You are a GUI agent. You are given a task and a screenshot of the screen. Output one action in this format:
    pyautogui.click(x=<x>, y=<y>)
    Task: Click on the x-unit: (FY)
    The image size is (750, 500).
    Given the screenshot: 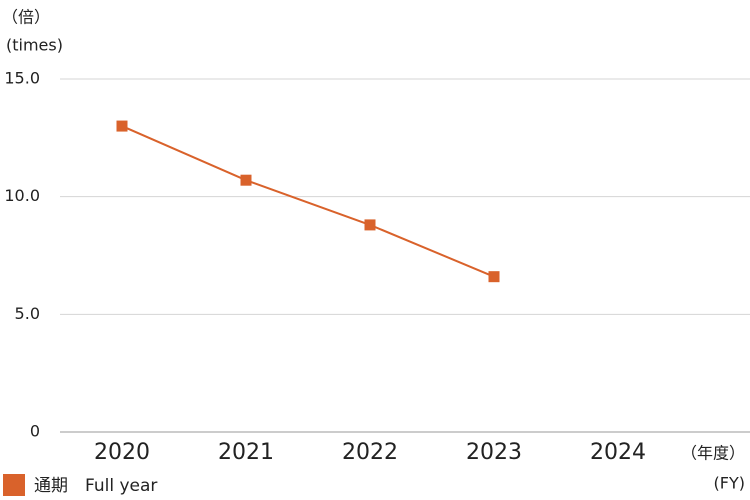 What is the action you would take?
    pyautogui.click(x=729, y=483)
    